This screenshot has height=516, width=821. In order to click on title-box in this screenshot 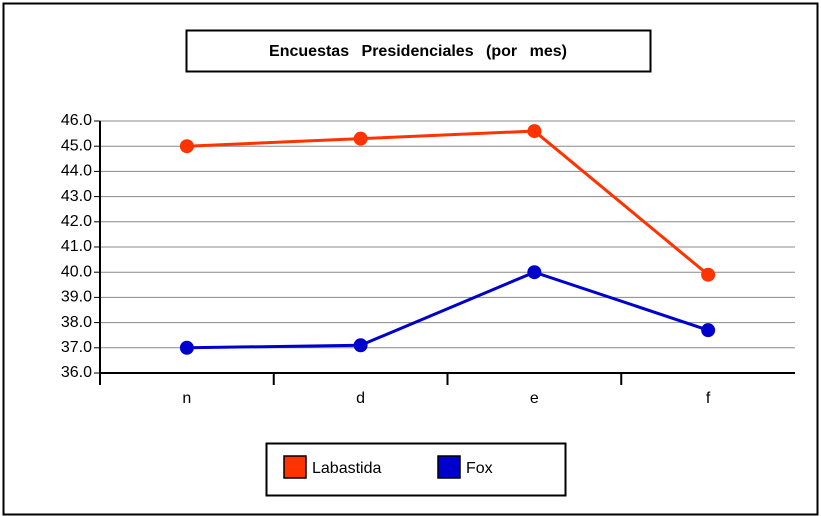, I will do `click(418, 51)`.